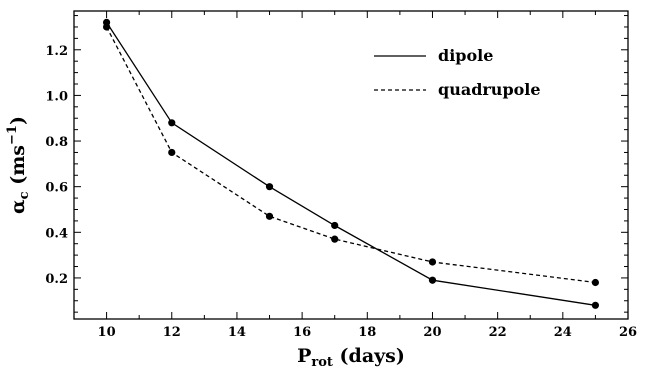 This screenshot has height=369, width=656. I want to click on y-axis-label-main: α, so click(18, 206).